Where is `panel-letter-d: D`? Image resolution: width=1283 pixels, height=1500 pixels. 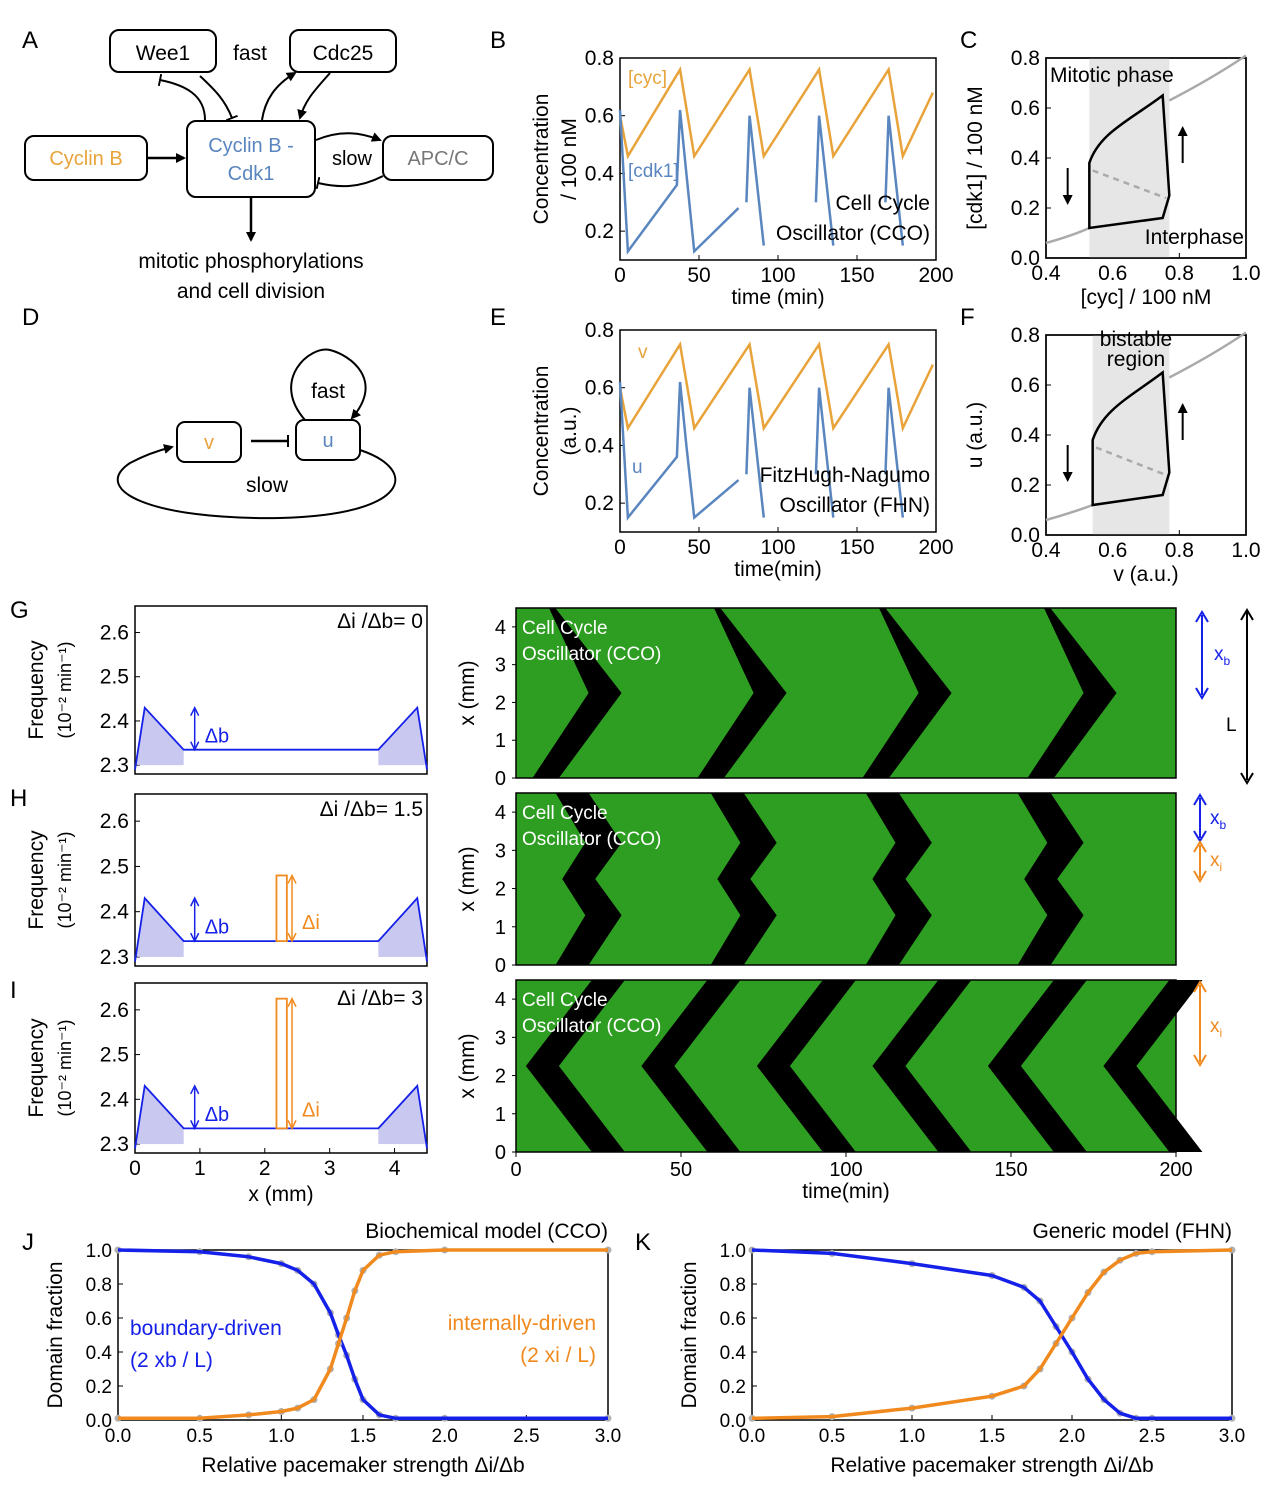
panel-letter-d: D is located at coordinates (30, 317).